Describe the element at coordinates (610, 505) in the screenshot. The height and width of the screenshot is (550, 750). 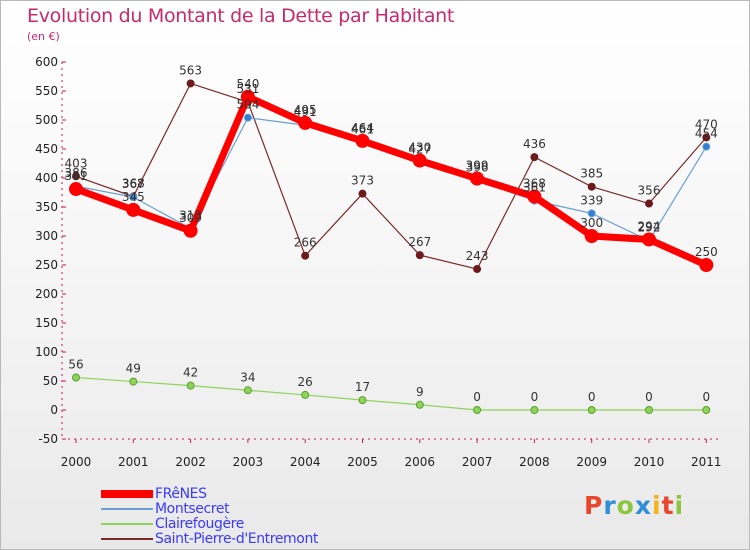
I see `logo-letter: r` at that location.